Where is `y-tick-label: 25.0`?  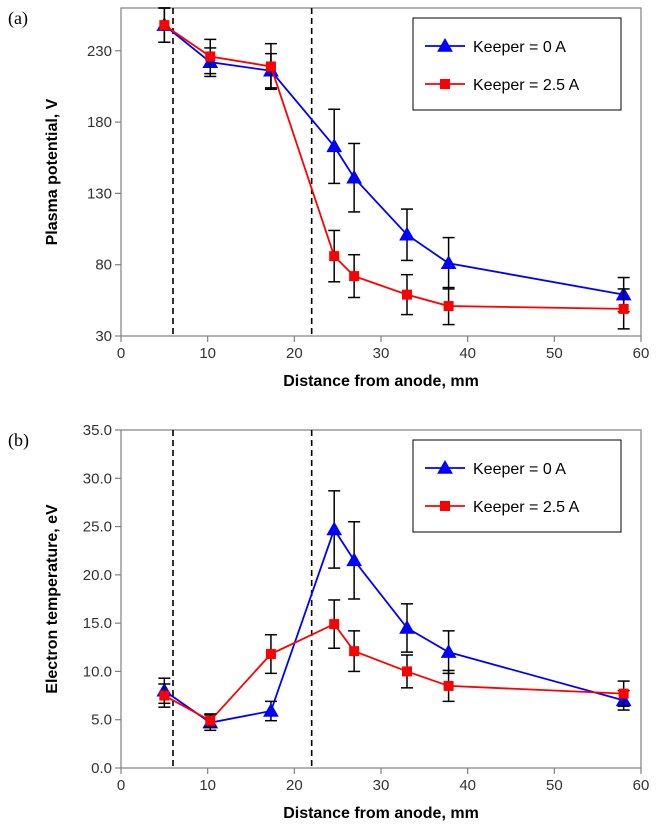
y-tick-label: 25.0 is located at coordinates (97, 527).